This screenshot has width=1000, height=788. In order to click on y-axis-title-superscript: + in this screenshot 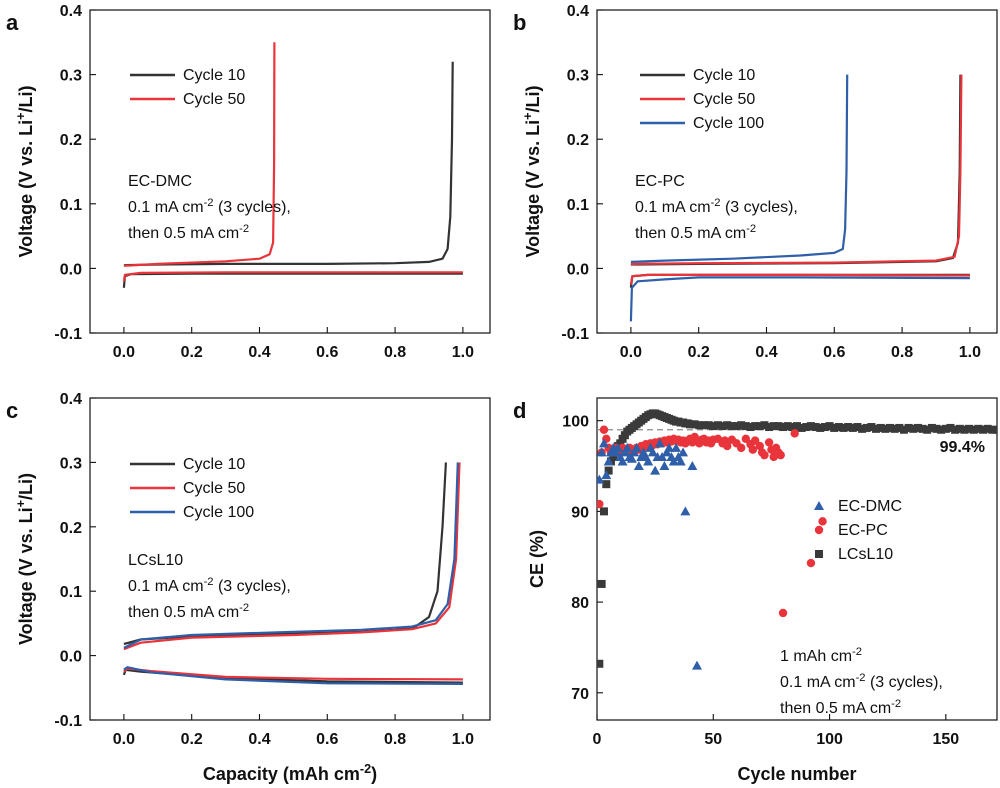, I will do `click(21, 115)`.